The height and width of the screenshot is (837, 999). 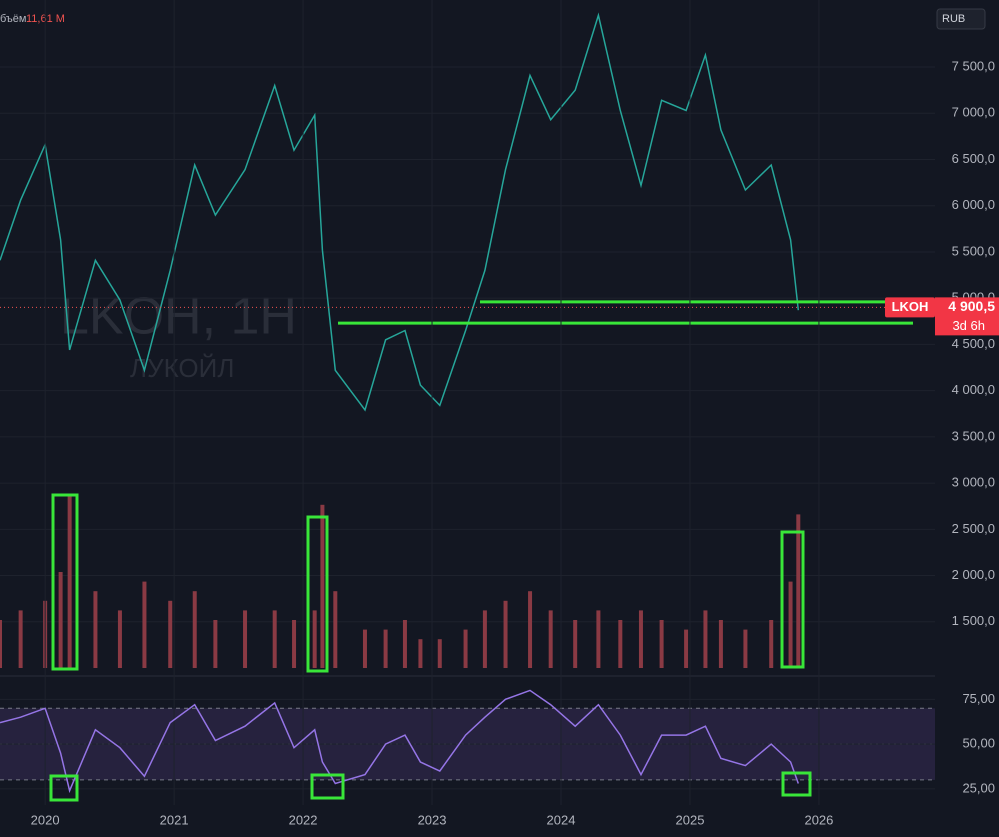 I want to click on ticker-label: LKOH, so click(x=910, y=306).